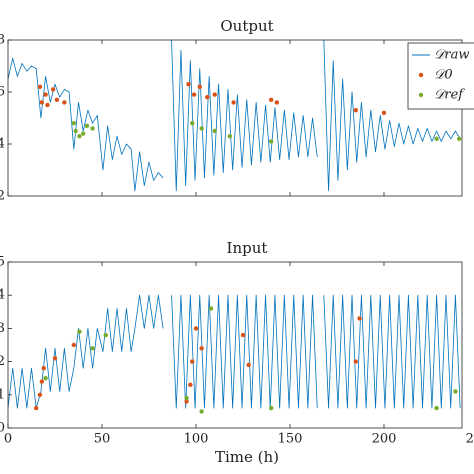 This screenshot has width=474, height=474. Describe the element at coordinates (290, 439) in the screenshot. I see `x-tick-label: 150` at that location.